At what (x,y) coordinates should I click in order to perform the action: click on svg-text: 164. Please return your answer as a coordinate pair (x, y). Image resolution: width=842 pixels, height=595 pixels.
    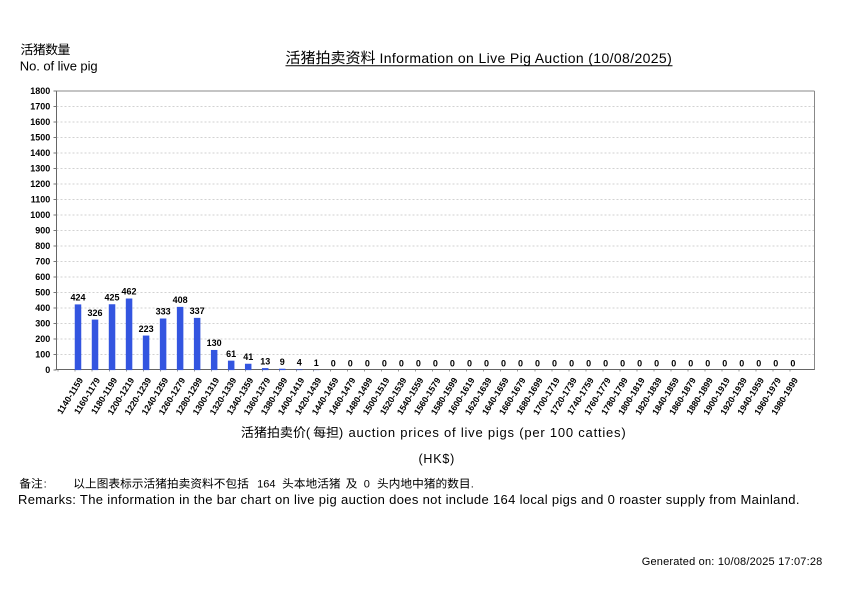
    Looking at the image, I should click on (266, 485).